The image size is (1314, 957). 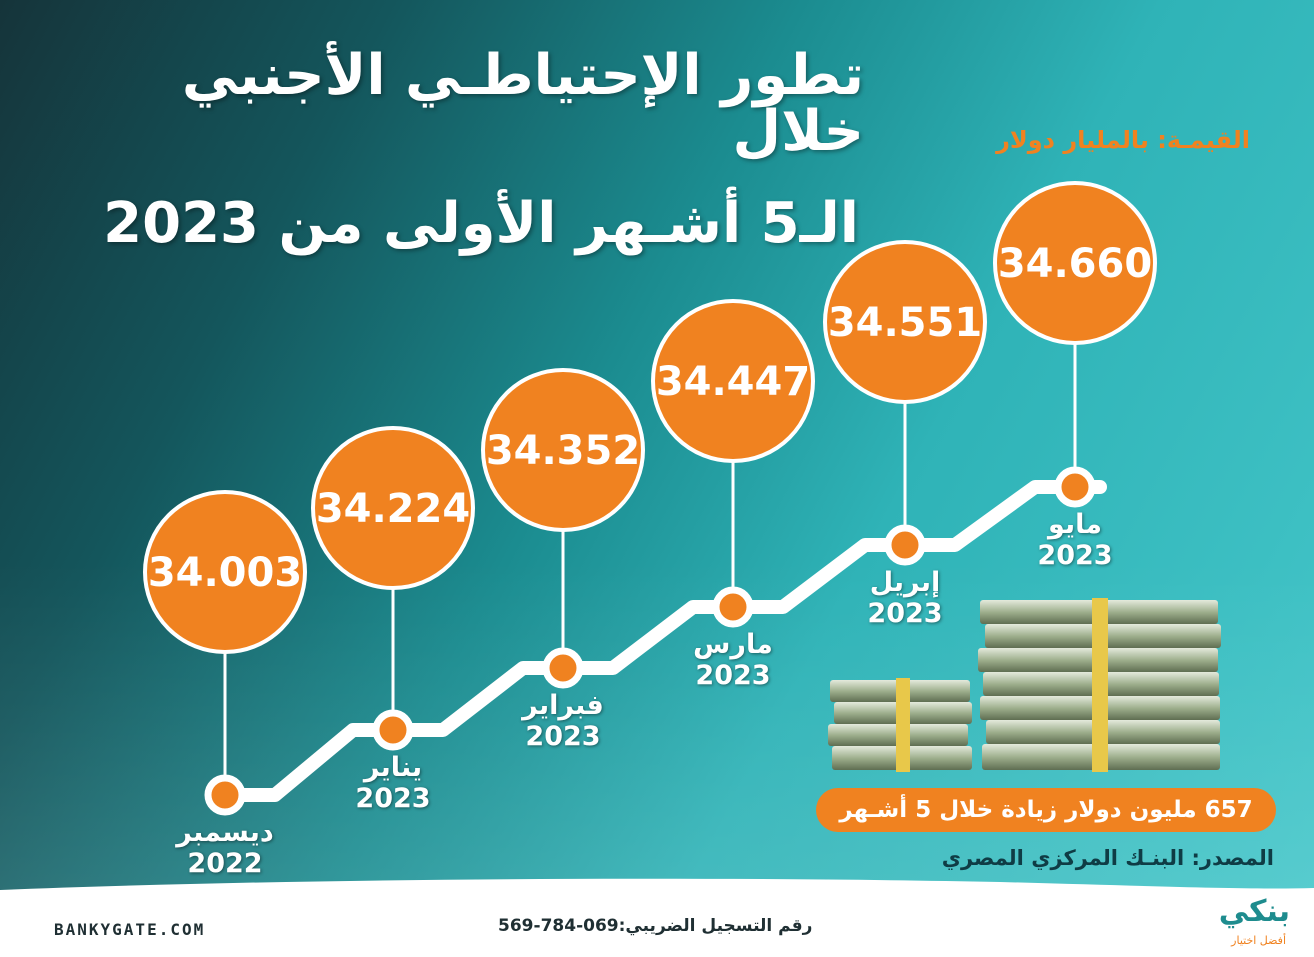 What do you see at coordinates (393, 767) in the screenshot?
I see `month-name-1: يناير` at bounding box center [393, 767].